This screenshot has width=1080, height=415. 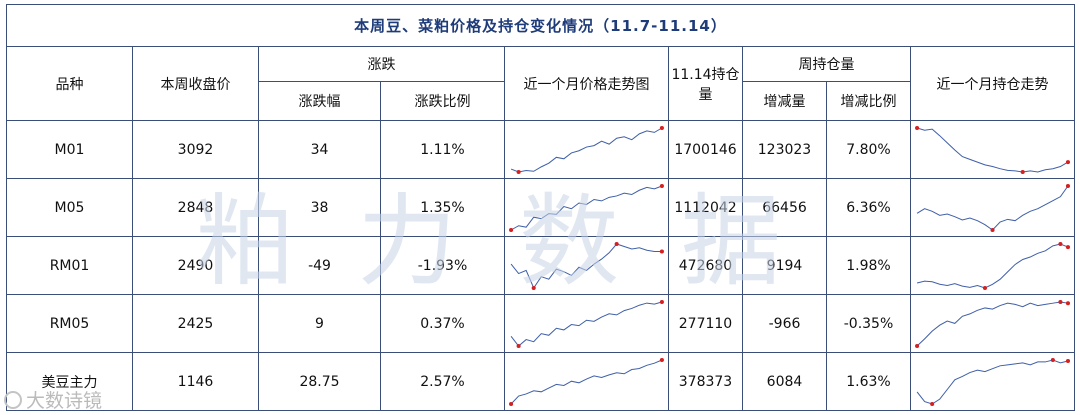 I want to click on cell-change-pct: 0.37%, so click(x=442, y=323).